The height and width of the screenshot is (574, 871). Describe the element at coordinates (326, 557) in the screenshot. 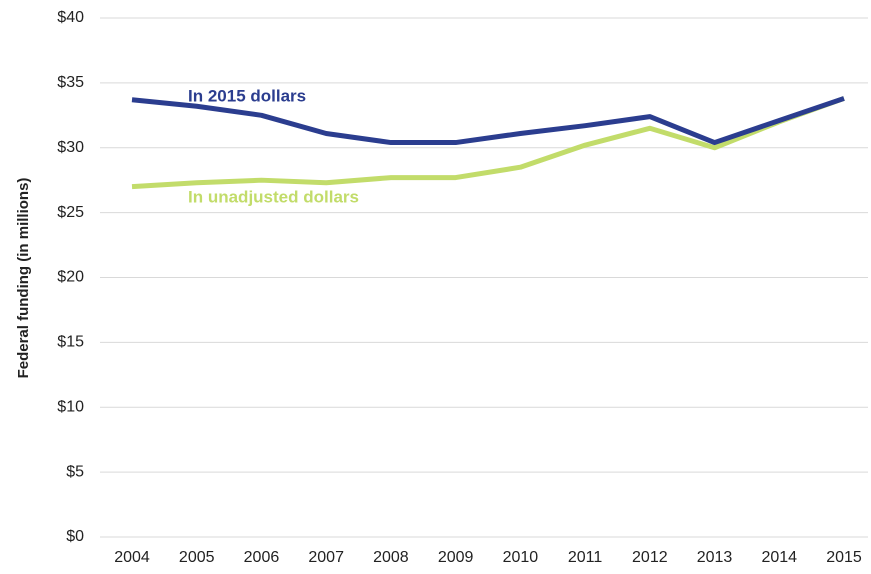

I see `x-tick-label: 2007` at that location.